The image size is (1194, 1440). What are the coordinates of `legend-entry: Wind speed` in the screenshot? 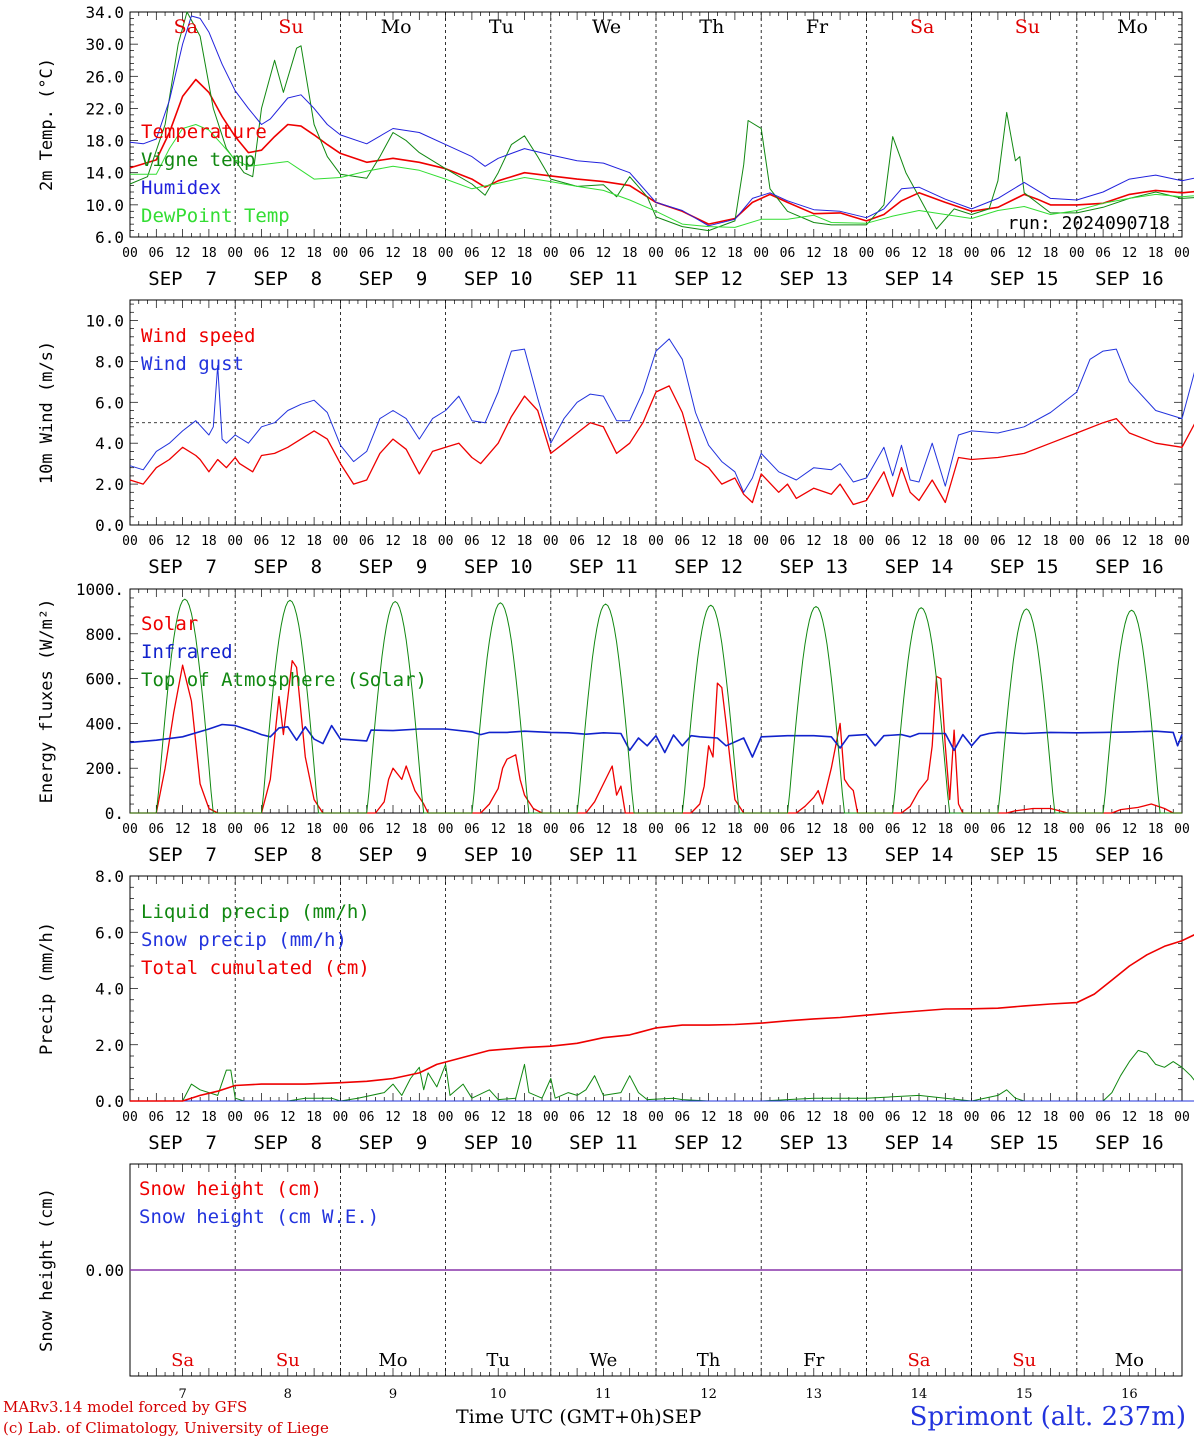 It's located at (198, 336).